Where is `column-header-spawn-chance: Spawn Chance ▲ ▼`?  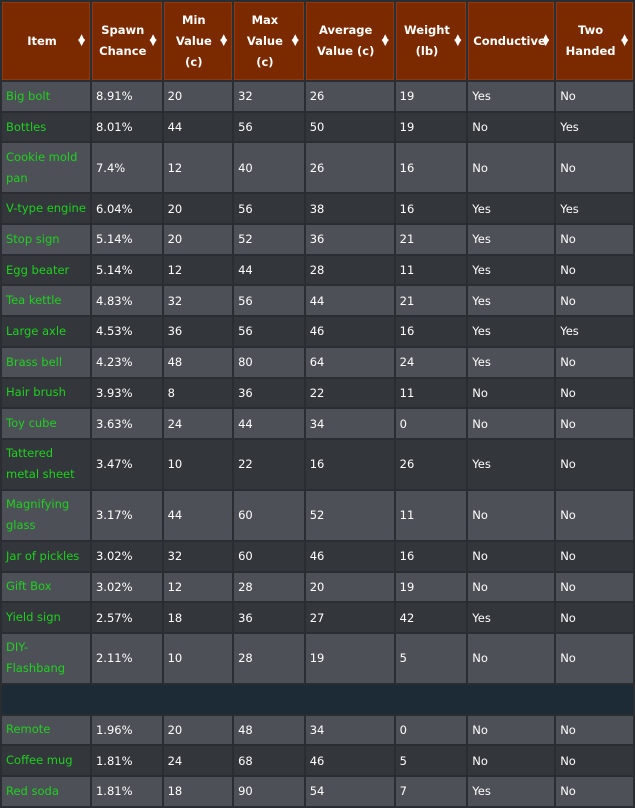
column-header-spawn-chance: Spawn Chance ▲ ▼ is located at coordinates (126, 41).